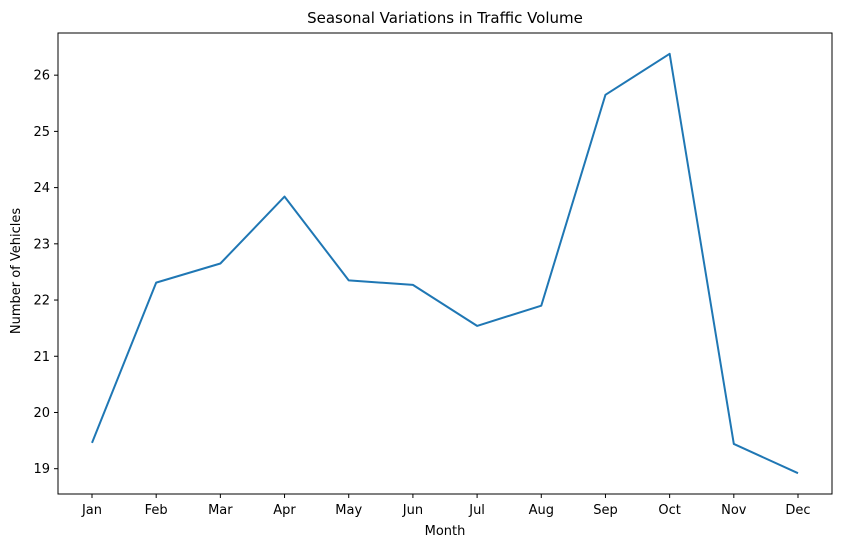 Image resolution: width=842 pixels, height=547 pixels. I want to click on x-tick-label: May, so click(348, 510).